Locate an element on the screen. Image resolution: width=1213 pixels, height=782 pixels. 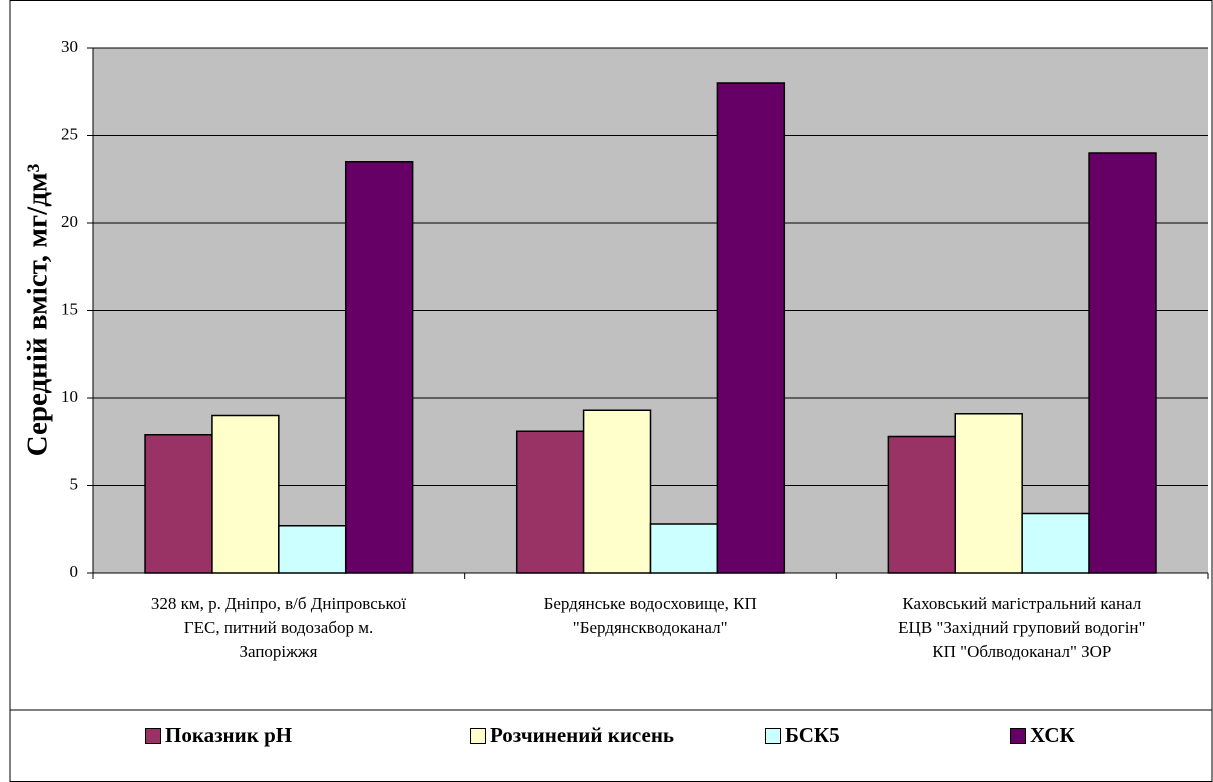
legend-label: ХСК is located at coordinates (1052, 735).